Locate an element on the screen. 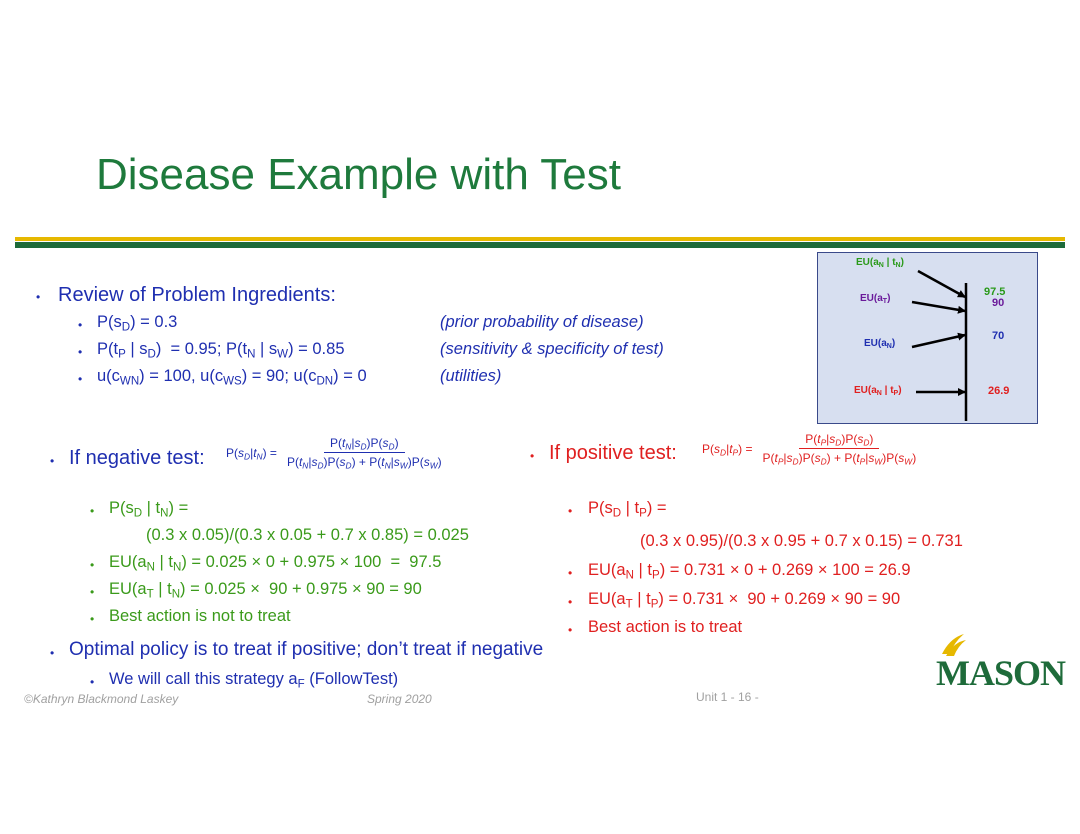 This screenshot has width=1080, height=834. negative-bayes-numerator: P(tN|sD)P(sD) is located at coordinates (364, 444).